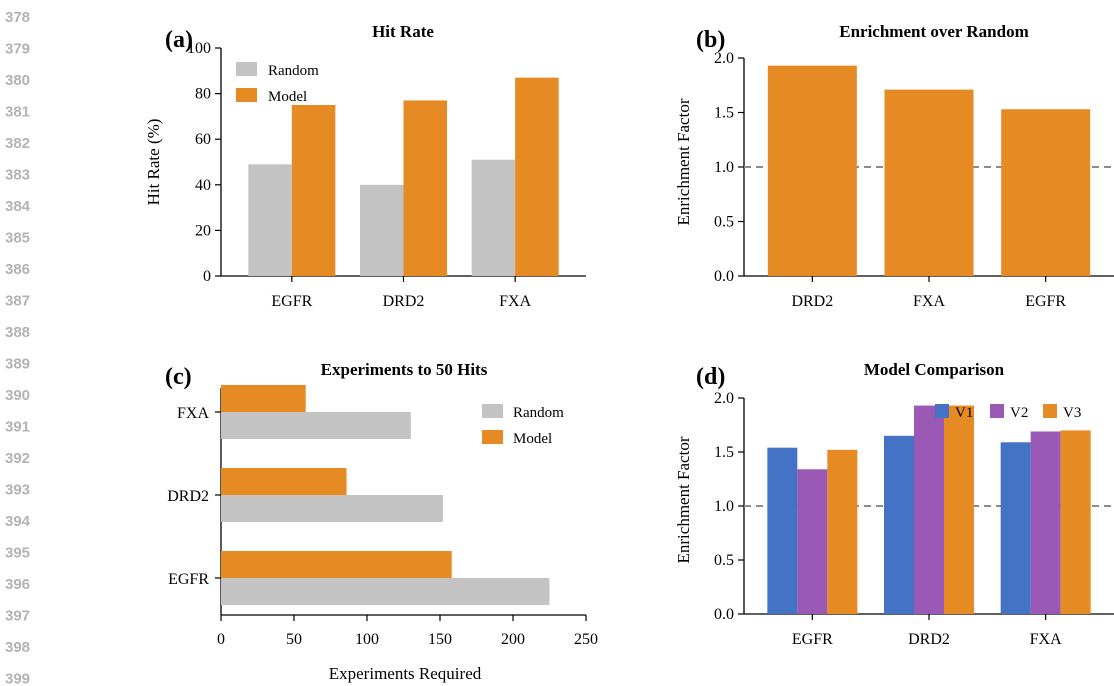 This screenshot has height=686, width=1114. I want to click on line-number: 397, so click(17, 616).